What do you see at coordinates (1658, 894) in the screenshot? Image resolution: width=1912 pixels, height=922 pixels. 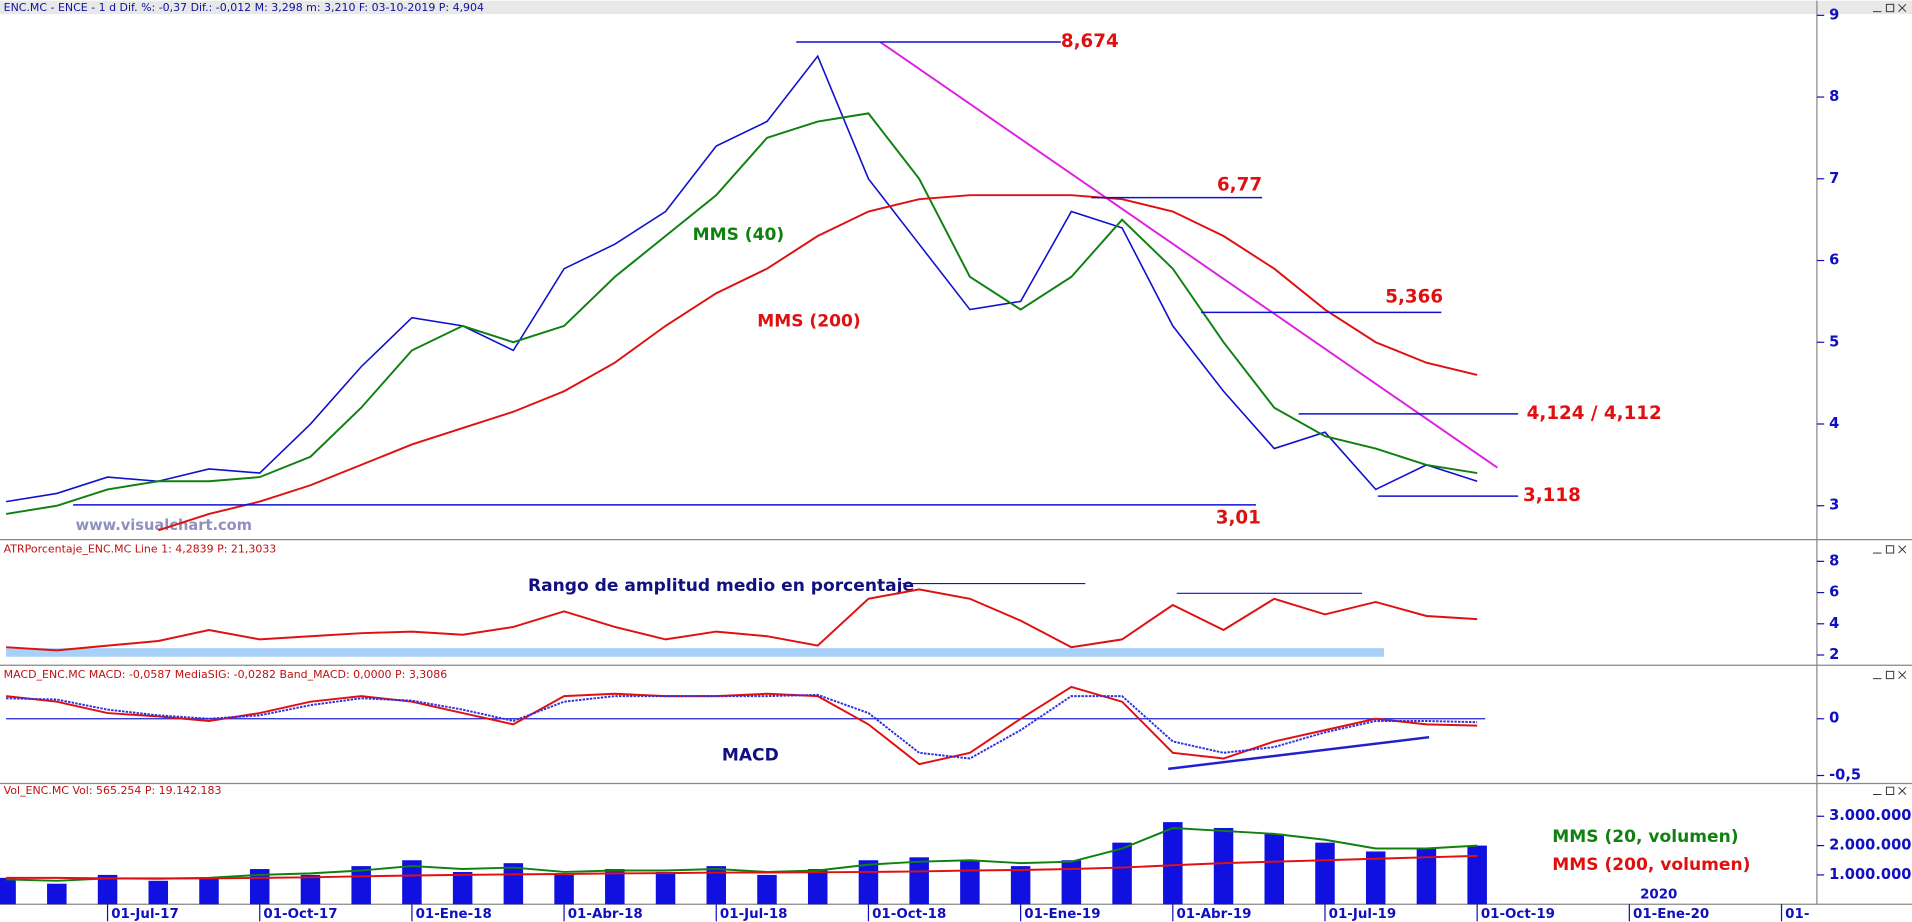 I see `year-label: 2020` at bounding box center [1658, 894].